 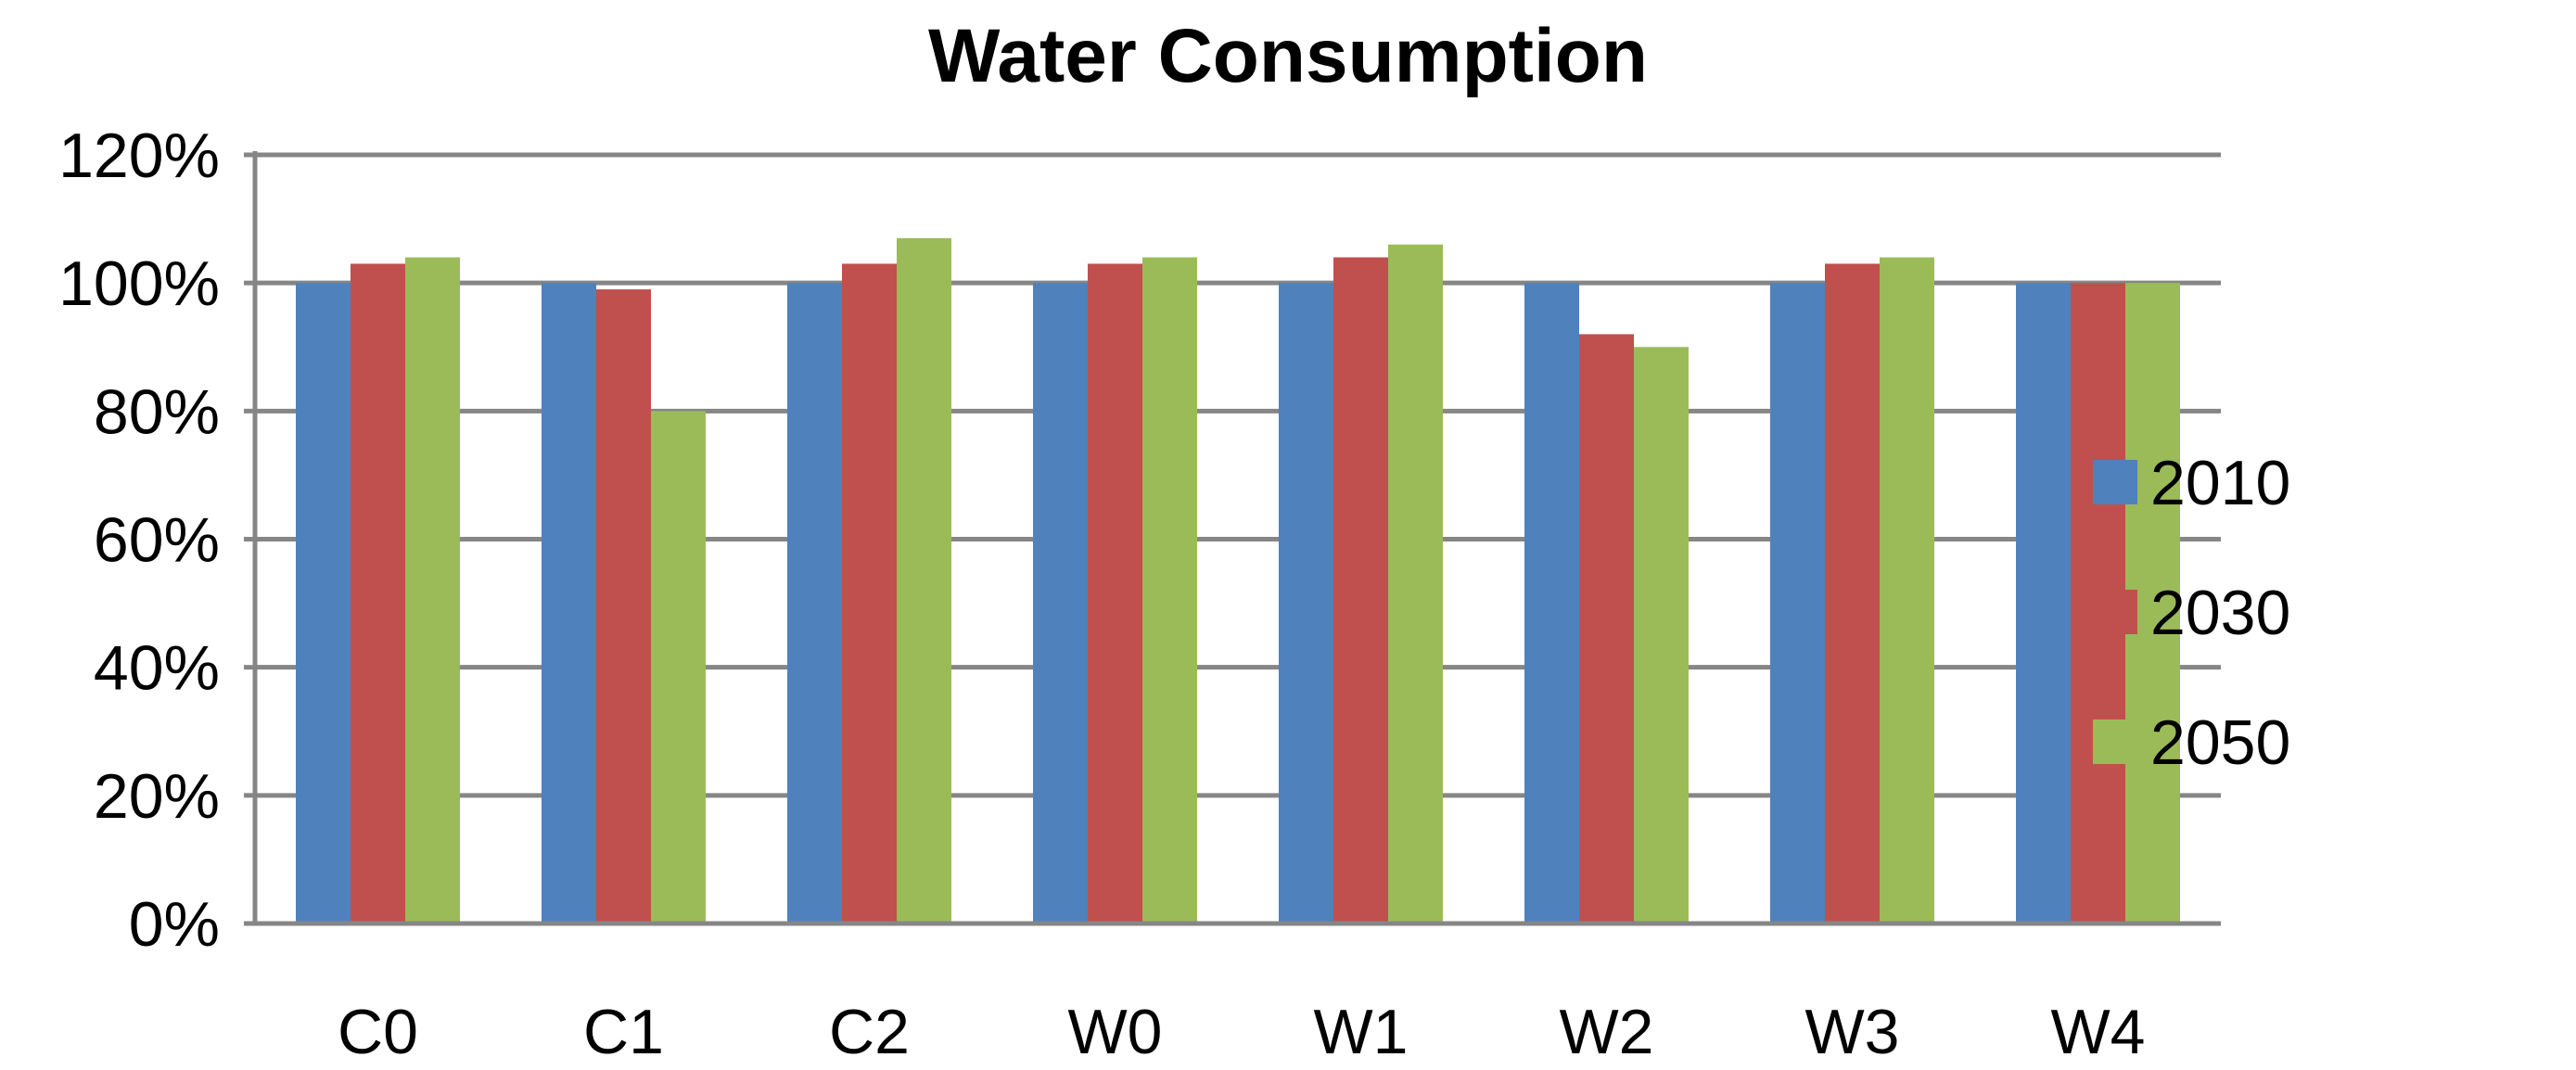 I want to click on legend-swatch-2010, so click(x=2115, y=482).